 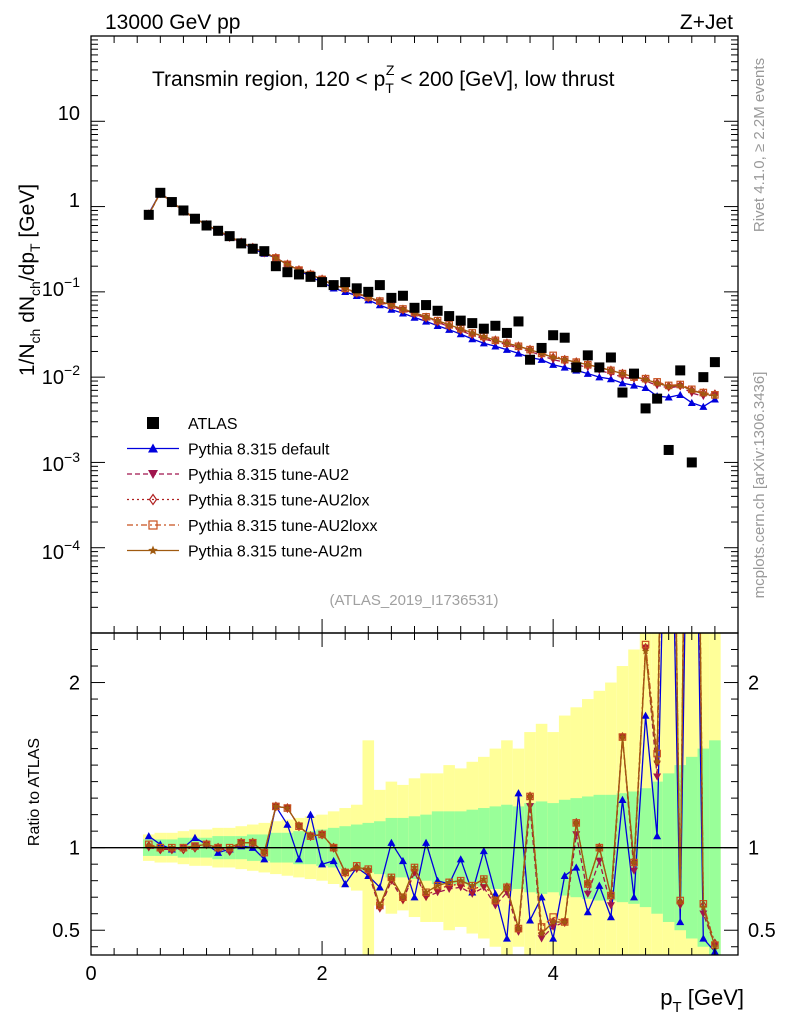 What do you see at coordinates (66, 931) in the screenshot?
I see `ratio-ytick-0.5: 0.5` at bounding box center [66, 931].